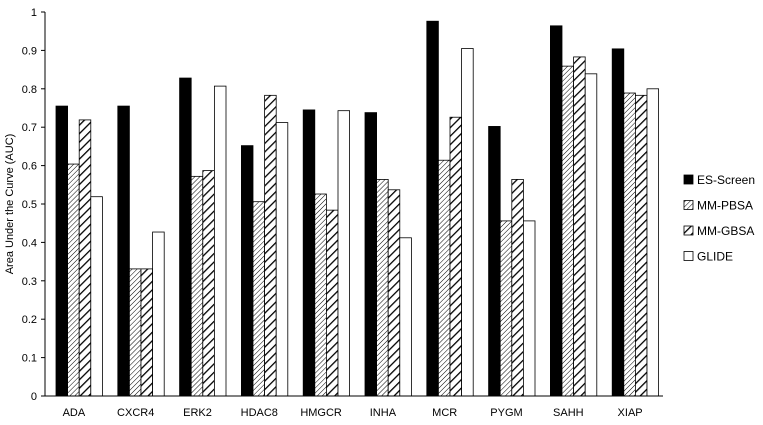  I want to click on bar-es-screen-hmgcr, so click(309, 253).